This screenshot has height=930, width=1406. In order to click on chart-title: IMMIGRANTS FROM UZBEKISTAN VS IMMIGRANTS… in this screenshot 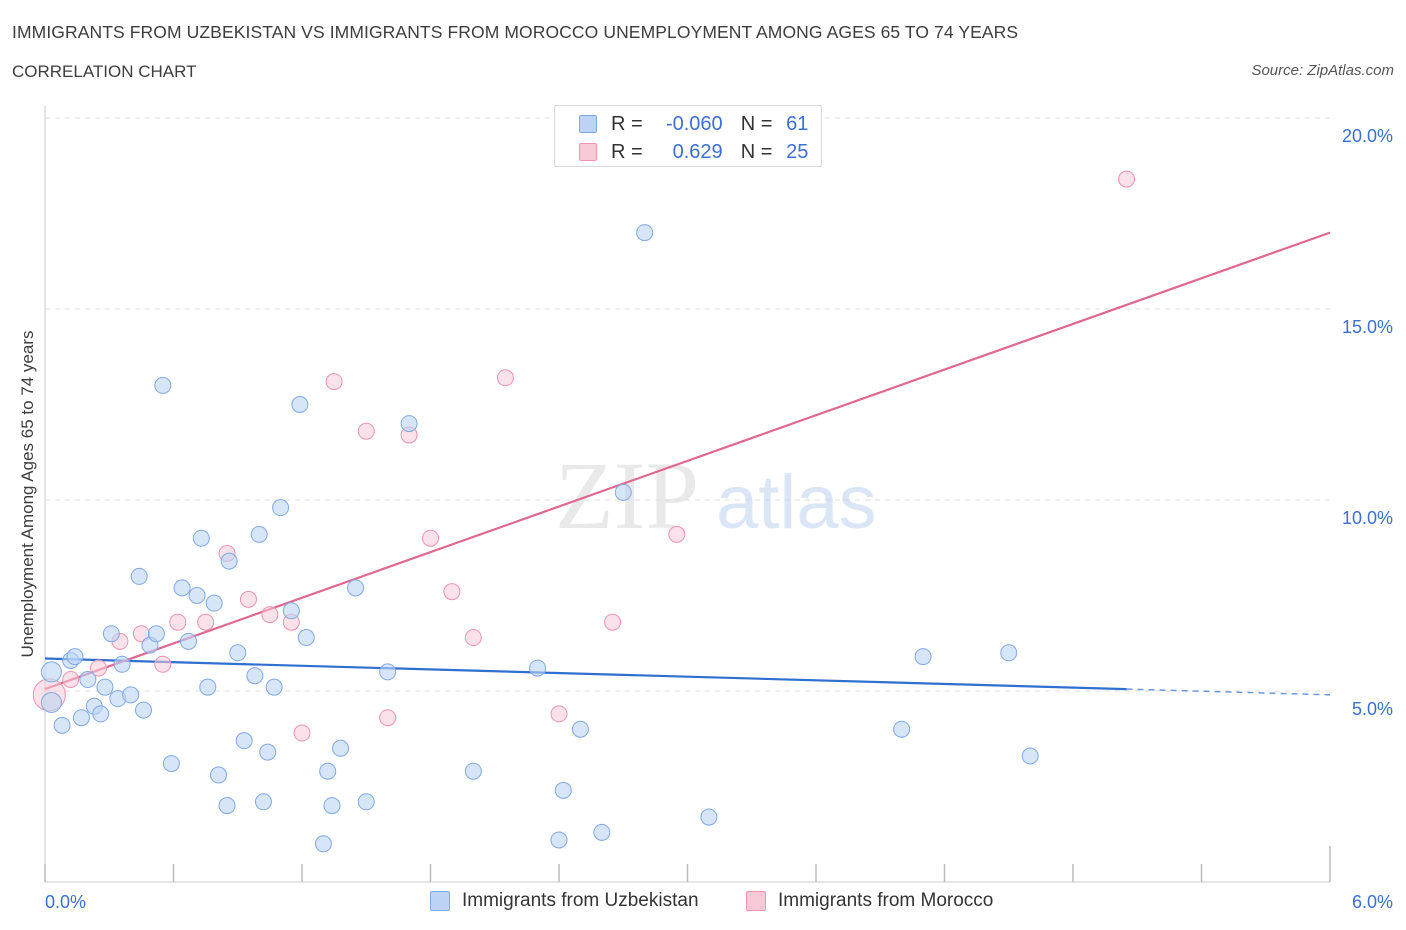, I will do `click(515, 32)`.